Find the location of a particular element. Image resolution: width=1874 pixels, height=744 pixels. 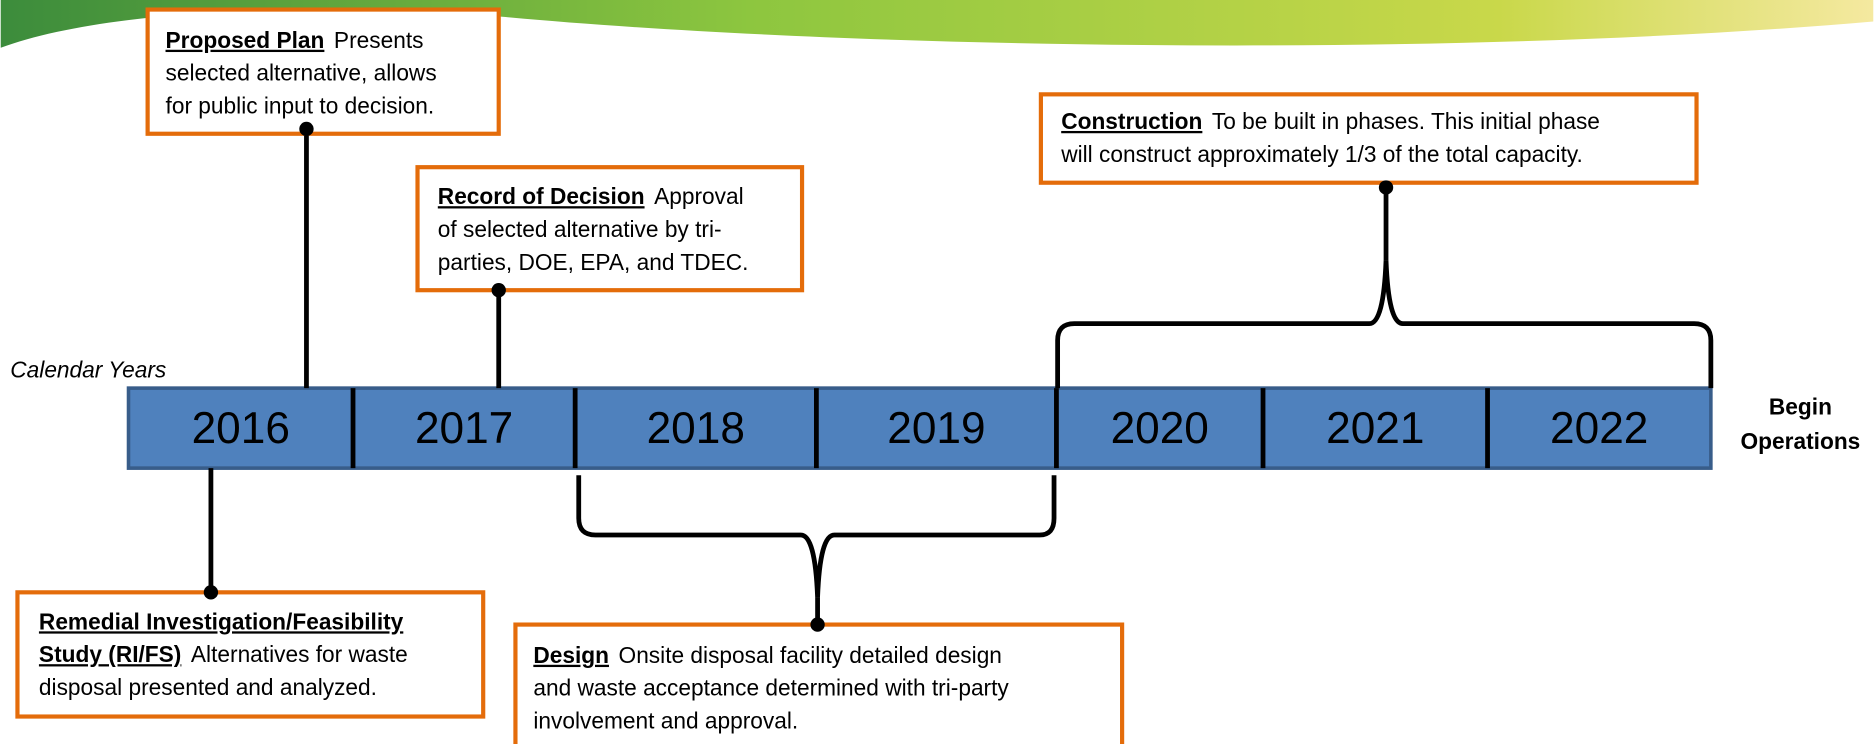

box-body: Alternatives for waste is located at coordinates (299, 654).